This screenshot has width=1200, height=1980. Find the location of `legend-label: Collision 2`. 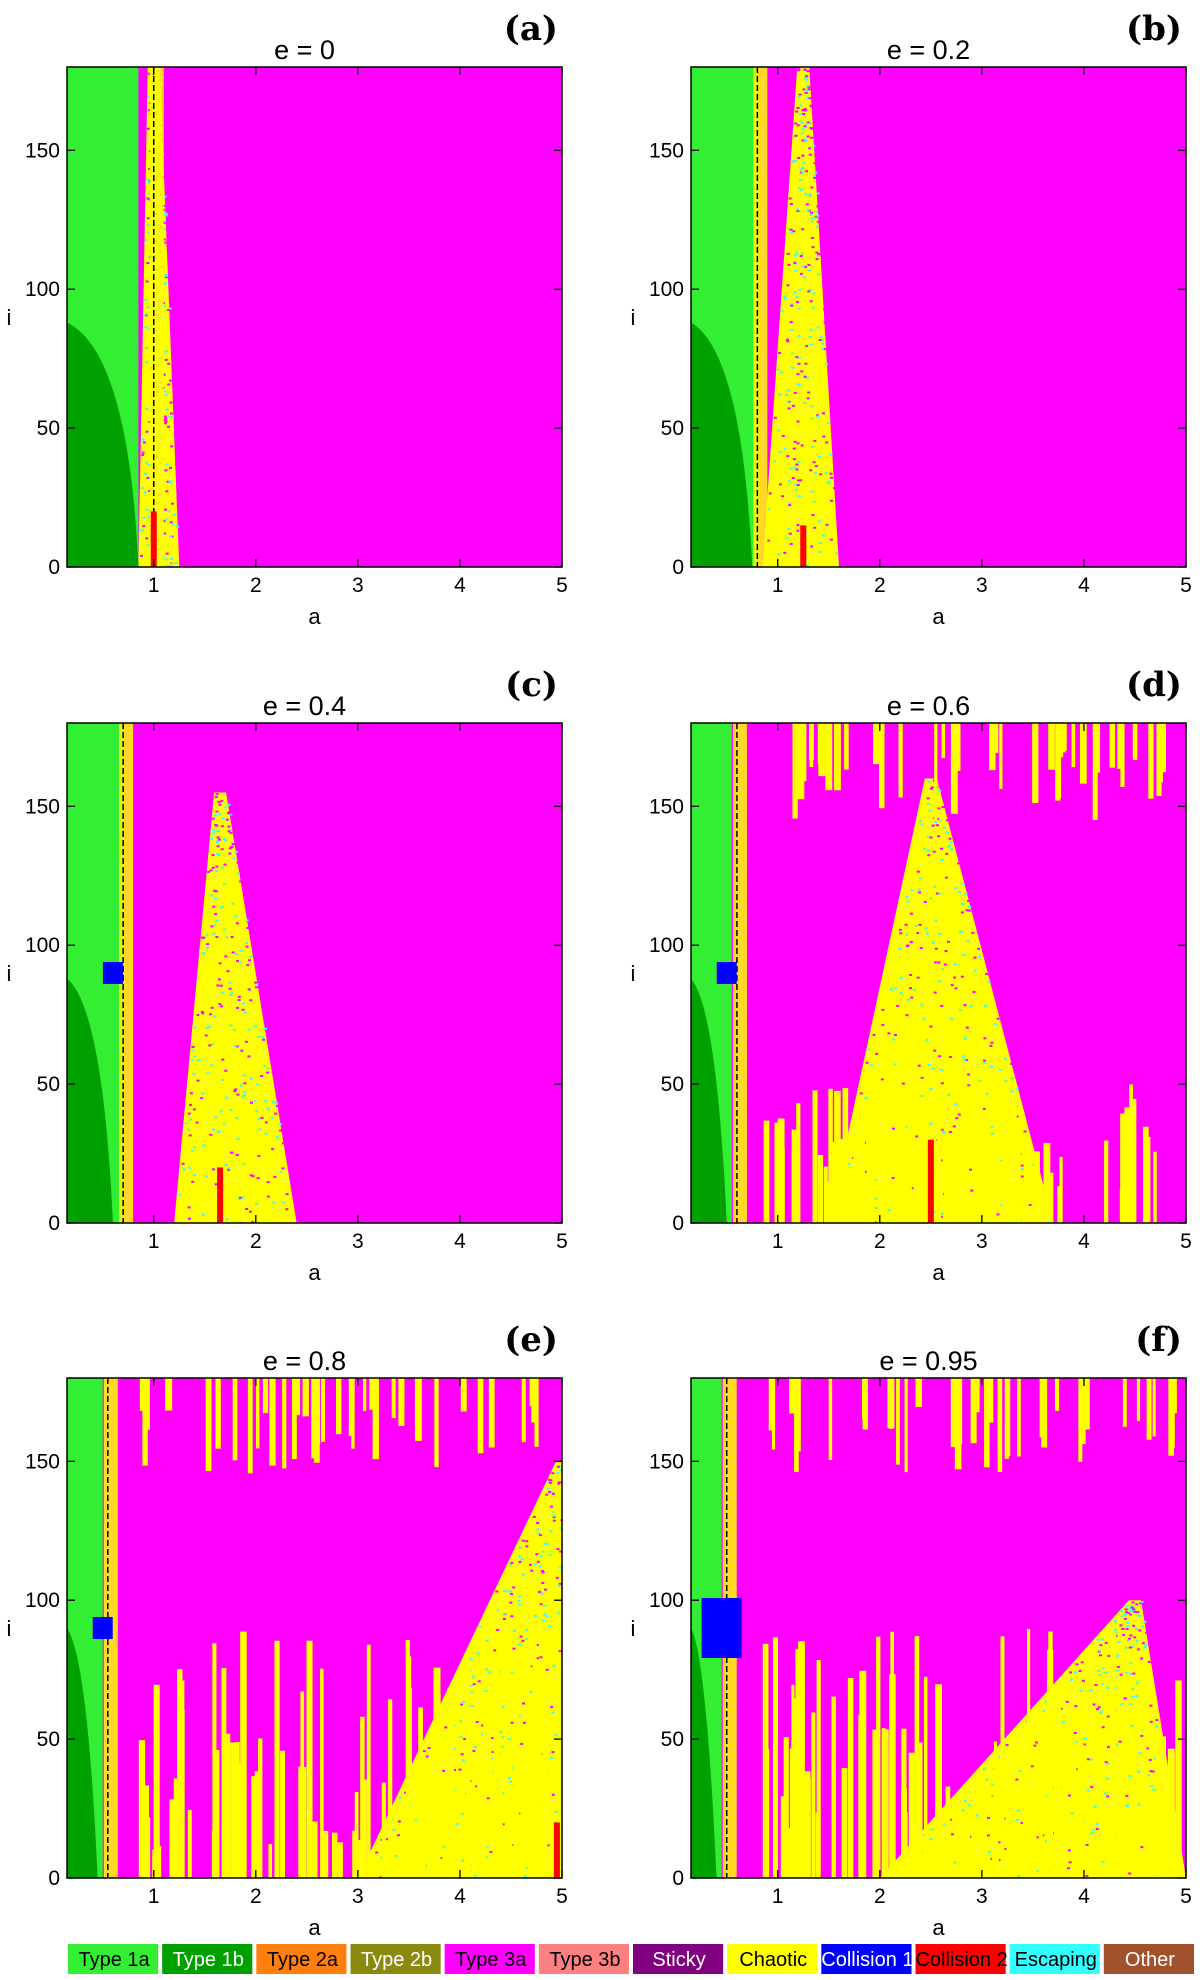

legend-label: Collision 2 is located at coordinates (961, 1960).